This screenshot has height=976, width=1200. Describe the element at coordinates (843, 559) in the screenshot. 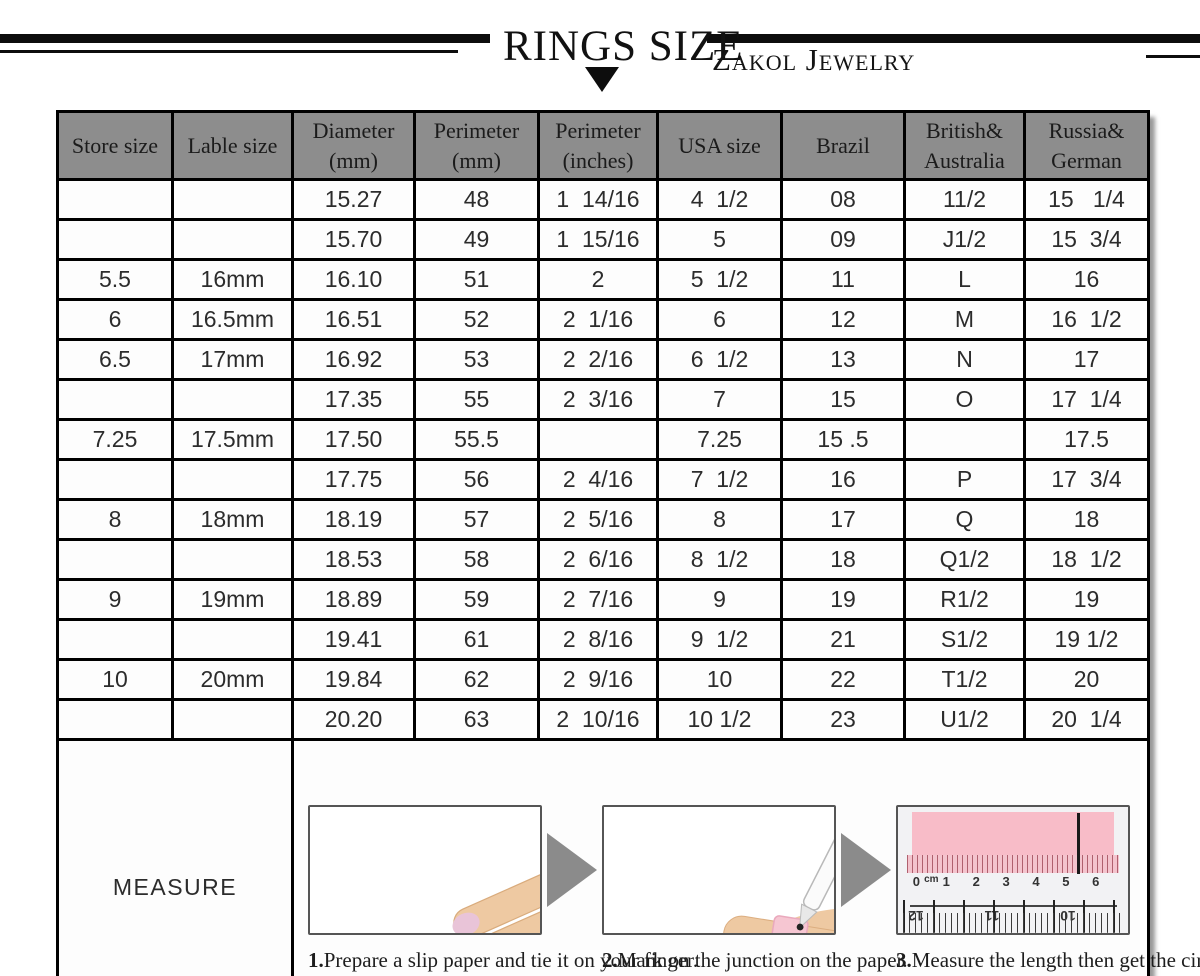

I see `table-cell: 18` at that location.